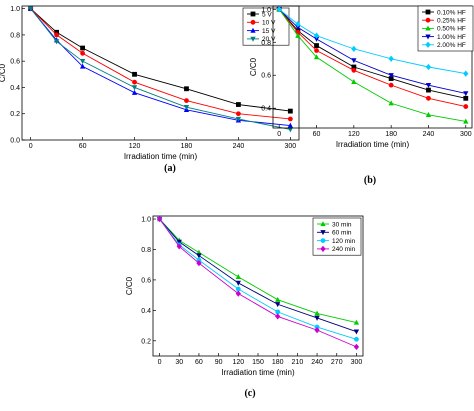 The height and width of the screenshot is (411, 474). What do you see at coordinates (342, 233) in the screenshot?
I see `legend-entry: 60 min` at bounding box center [342, 233].